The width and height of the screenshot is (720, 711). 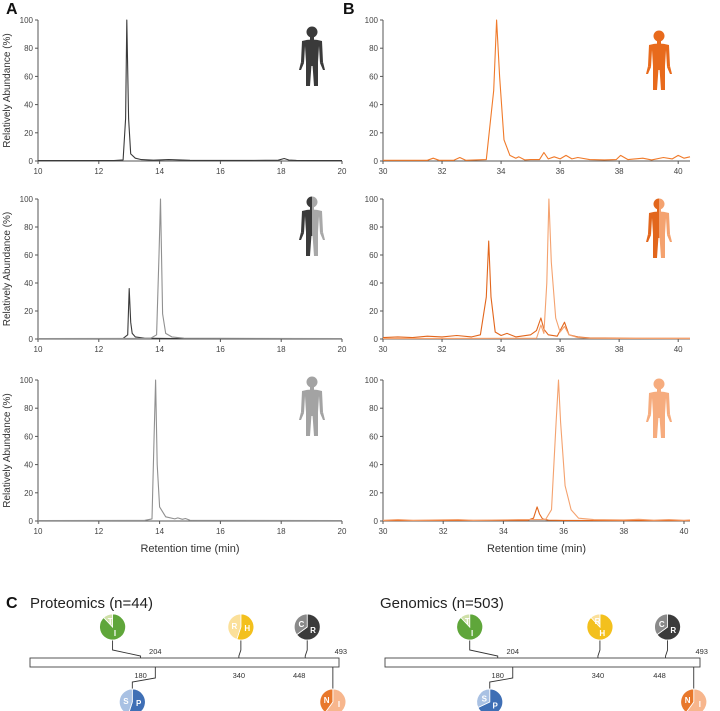 What do you see at coordinates (383, 171) in the screenshot?
I see `x-tick-label: 30` at bounding box center [383, 171].